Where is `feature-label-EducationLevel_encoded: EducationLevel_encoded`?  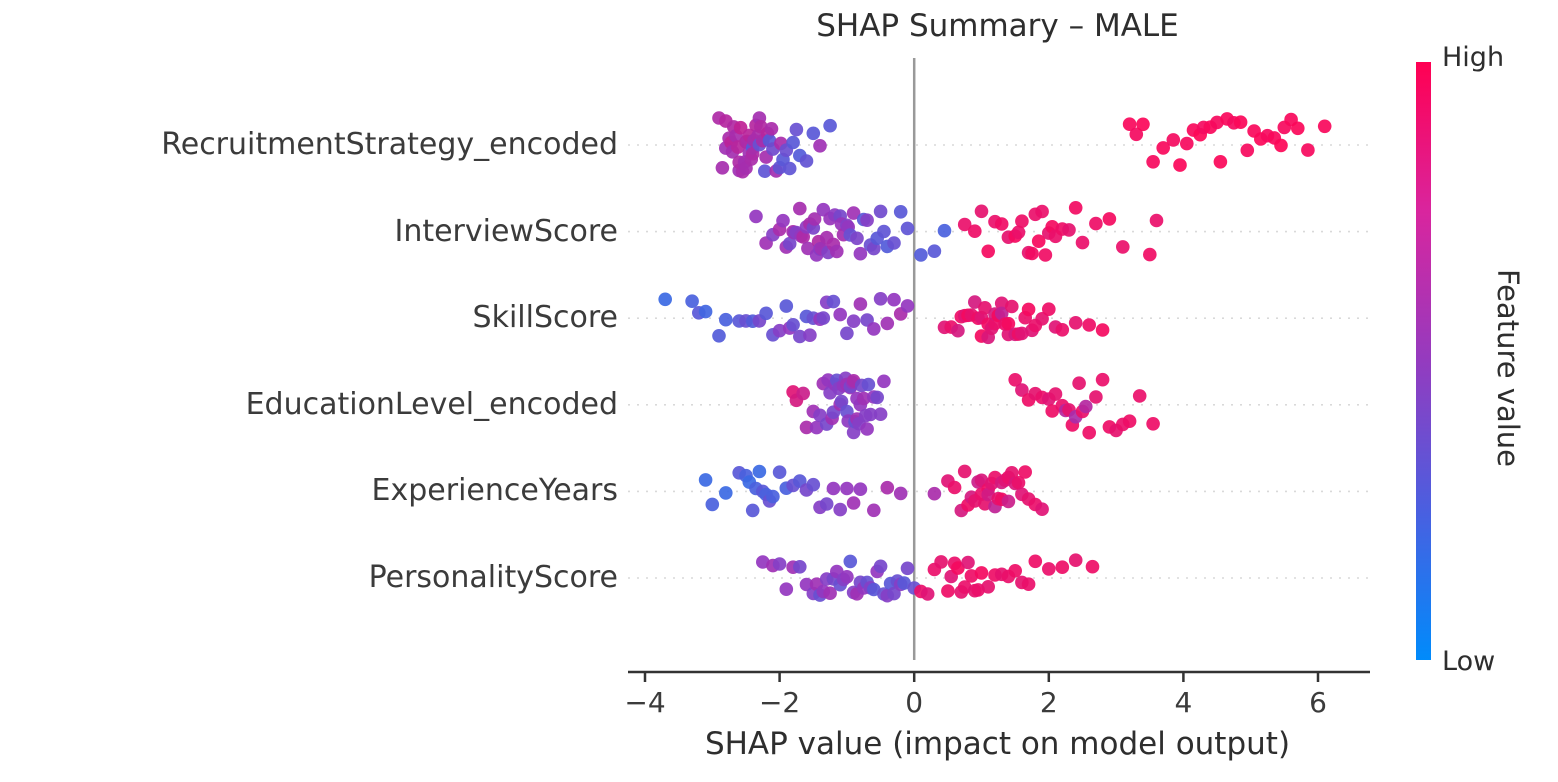
feature-label-EducationLevel_encoded: EducationLevel_encoded is located at coordinates (431, 404).